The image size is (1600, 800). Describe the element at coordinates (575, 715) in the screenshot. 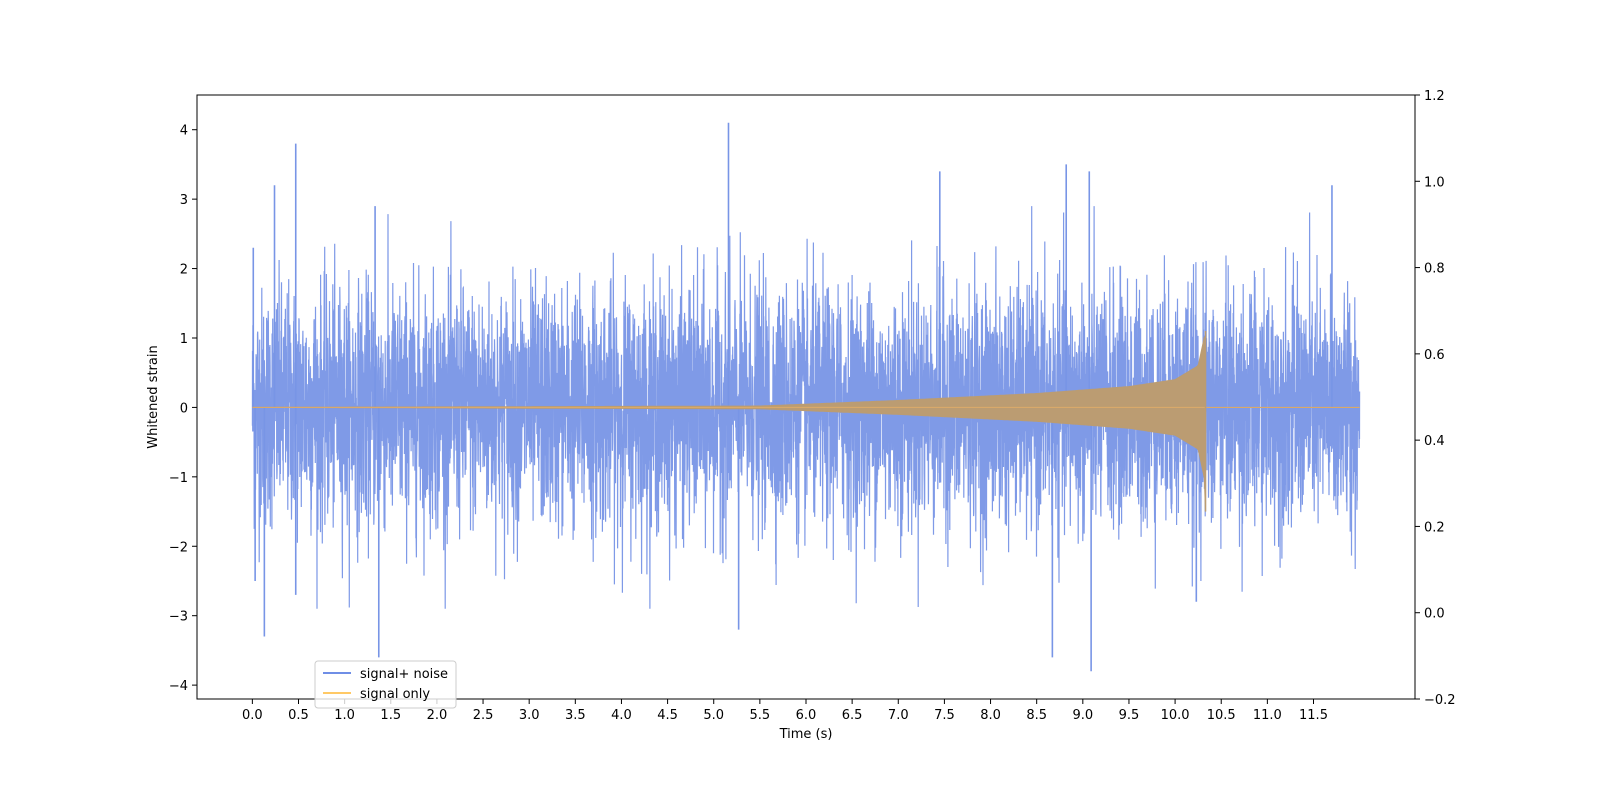

I see `x-tick-label: 3.5` at that location.